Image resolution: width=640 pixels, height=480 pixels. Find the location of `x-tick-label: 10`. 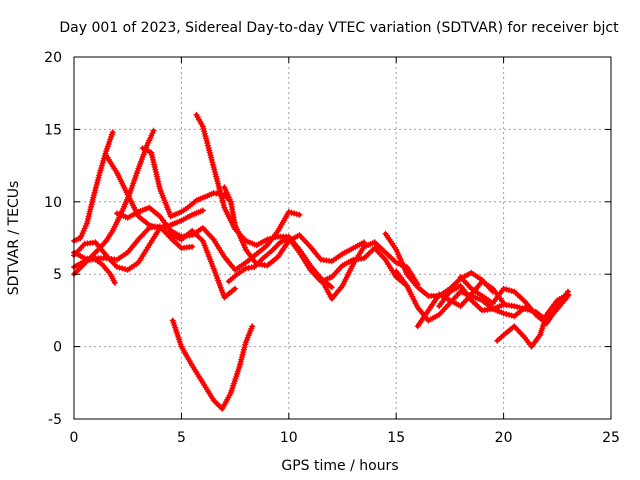

x-tick-label: 10 is located at coordinates (289, 438).